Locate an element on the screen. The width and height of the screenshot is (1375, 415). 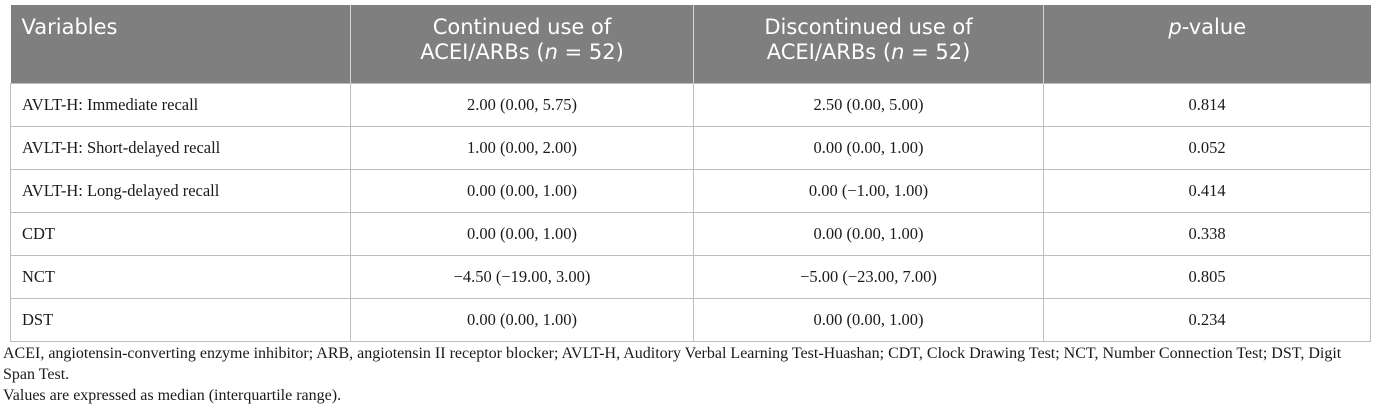
header-p-italic: p is located at coordinates (1175, 27).